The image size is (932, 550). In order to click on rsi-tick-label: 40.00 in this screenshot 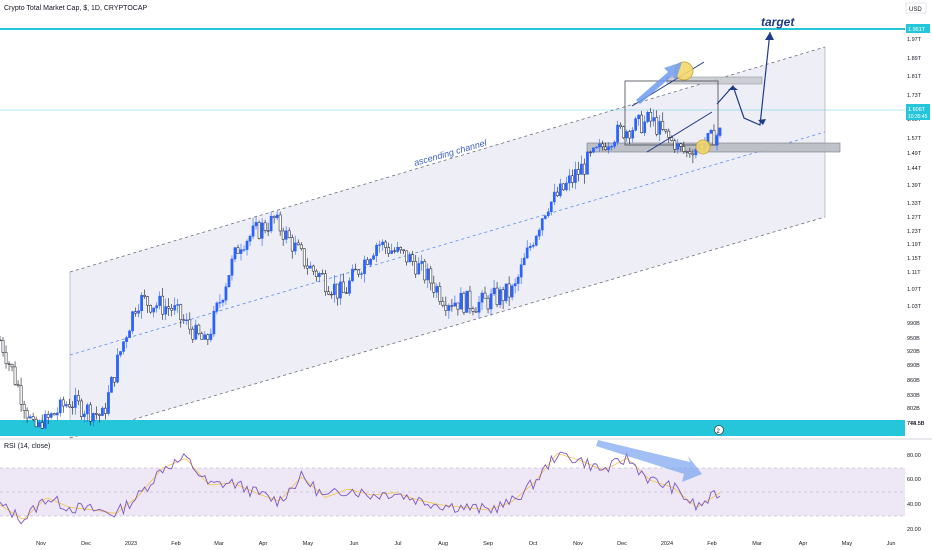, I will do `click(914, 505)`.